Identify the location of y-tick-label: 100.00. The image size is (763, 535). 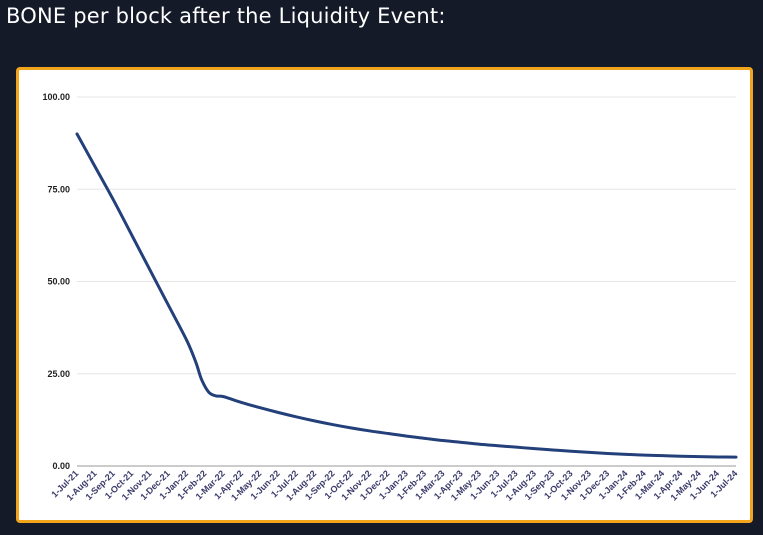
(56, 97).